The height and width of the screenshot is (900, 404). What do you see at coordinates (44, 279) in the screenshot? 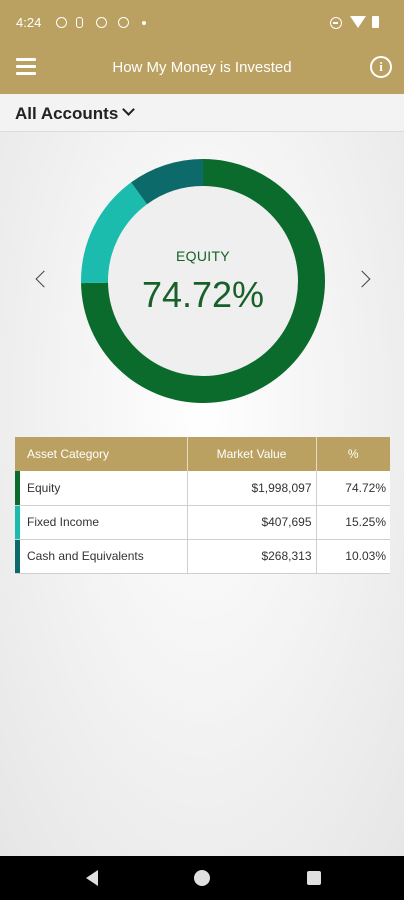
I see `chevron-left-icon` at bounding box center [44, 279].